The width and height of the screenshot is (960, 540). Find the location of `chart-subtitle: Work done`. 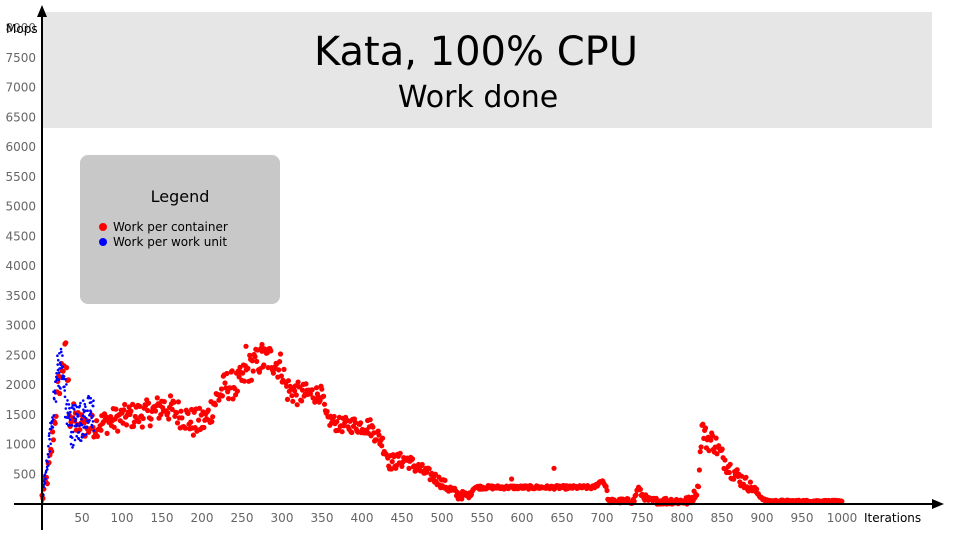

chart-subtitle: Work done is located at coordinates (478, 97).